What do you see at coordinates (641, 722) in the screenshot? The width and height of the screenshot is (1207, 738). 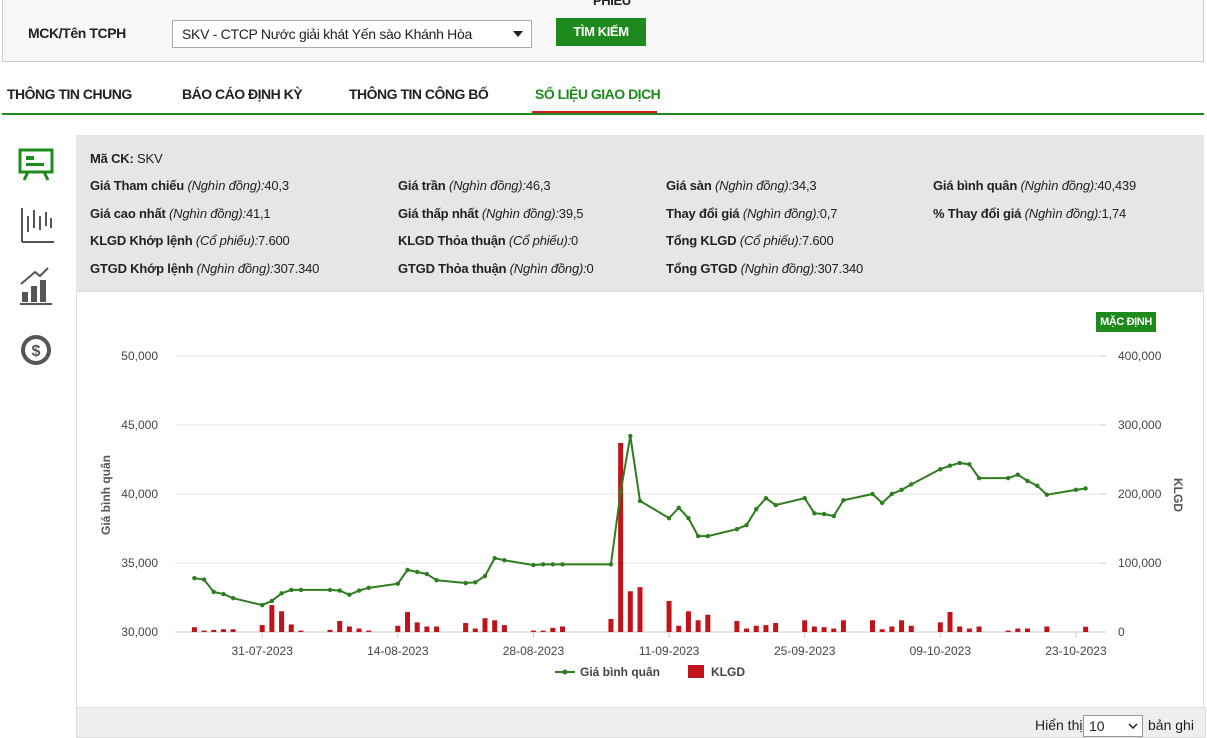 I see `footer: Hiển thị 10 bản ghi` at bounding box center [641, 722].